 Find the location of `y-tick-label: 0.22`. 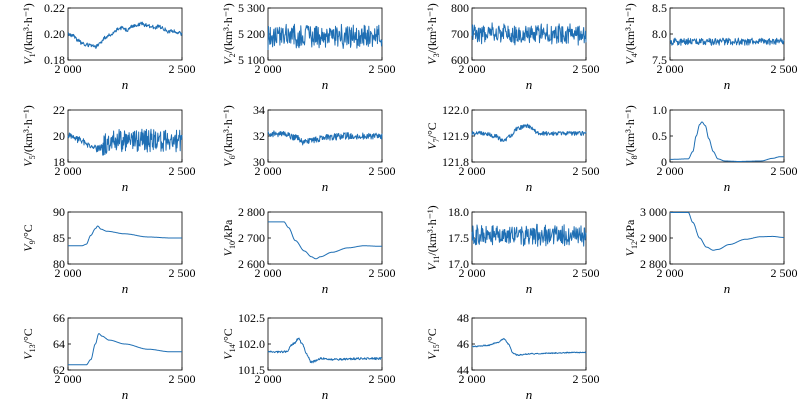

y-tick-label: 0.22 is located at coordinates (54, 8).